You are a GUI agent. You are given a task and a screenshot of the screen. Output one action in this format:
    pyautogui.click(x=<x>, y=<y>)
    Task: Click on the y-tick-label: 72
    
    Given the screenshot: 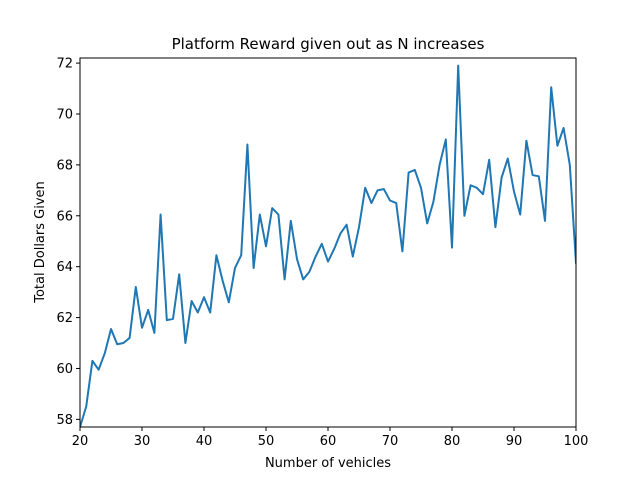 What is the action you would take?
    pyautogui.click(x=64, y=64)
    